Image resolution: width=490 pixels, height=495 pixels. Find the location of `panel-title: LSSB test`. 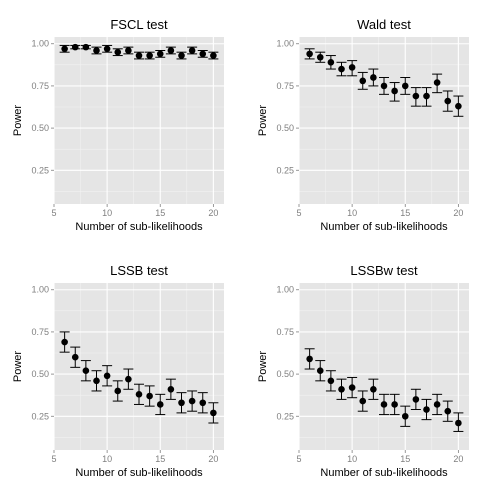

panel-title: LSSB test is located at coordinates (139, 270).